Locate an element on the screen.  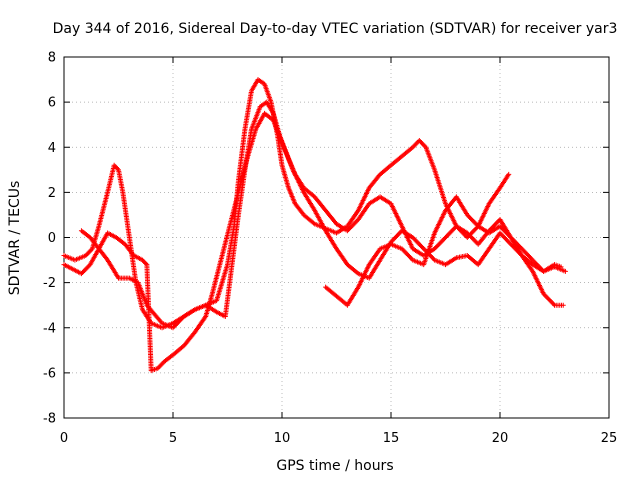
y-tick-label: 4 is located at coordinates (52, 148).